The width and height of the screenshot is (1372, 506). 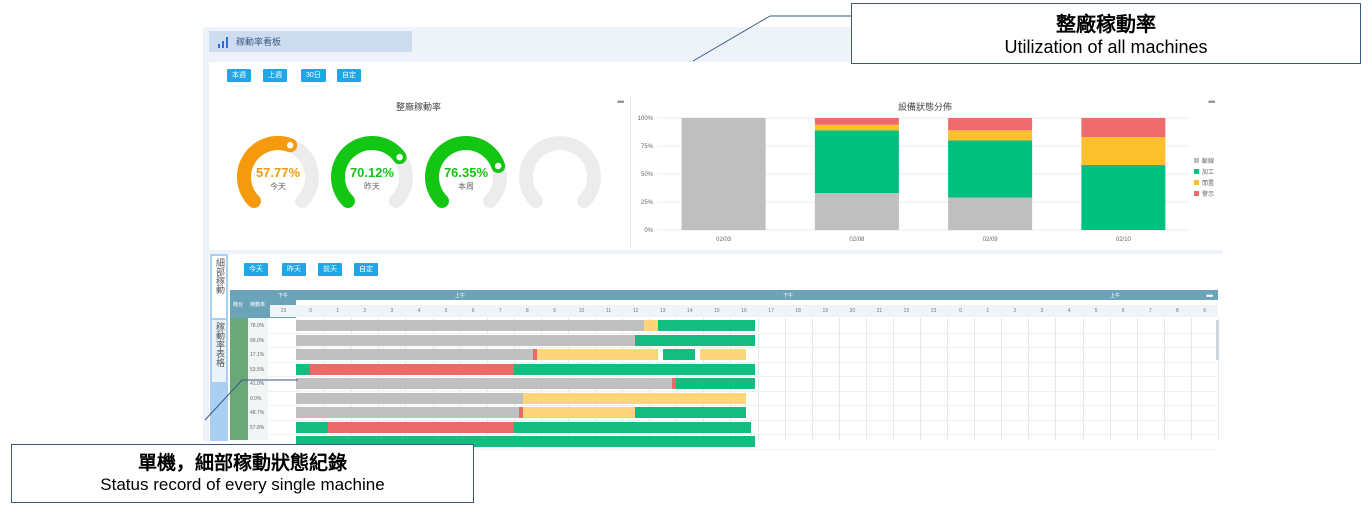 I want to click on side-tab-table-label: 稼動率表格, so click(x=220, y=344).